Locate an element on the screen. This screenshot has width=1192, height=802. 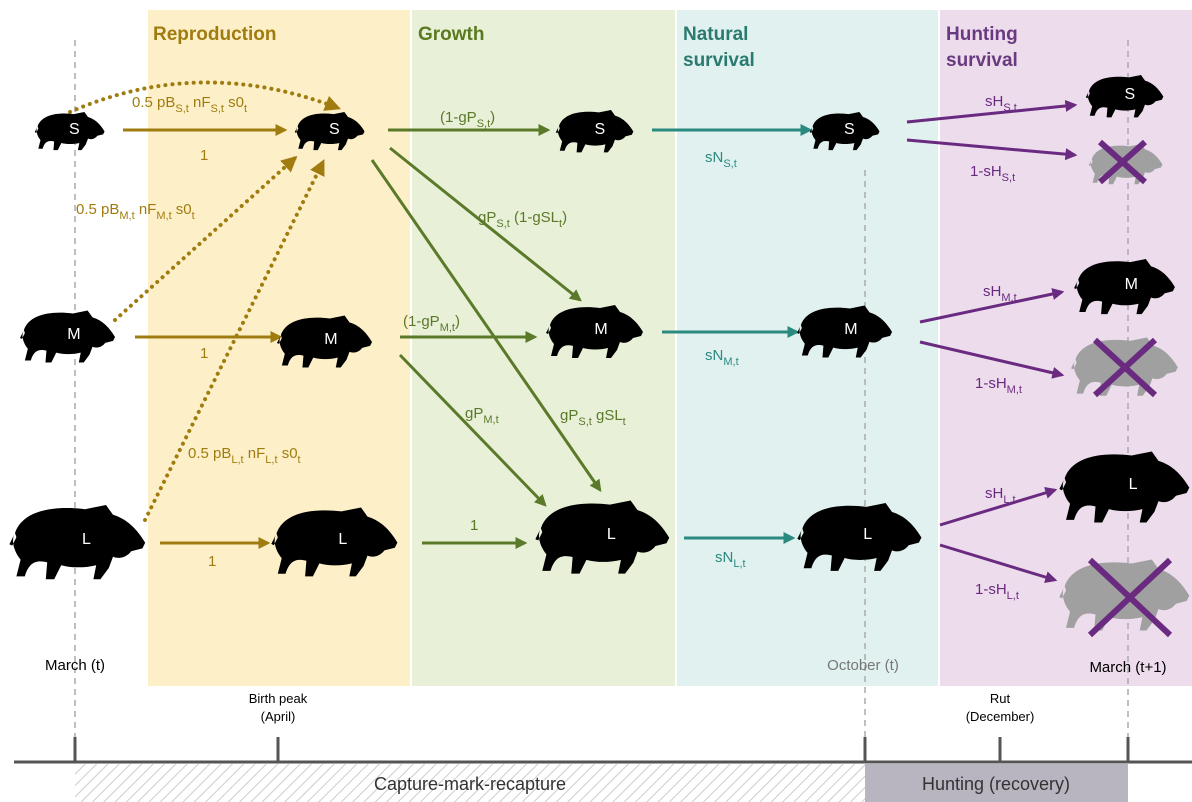
label-part: gSL is located at coordinates (607, 415).